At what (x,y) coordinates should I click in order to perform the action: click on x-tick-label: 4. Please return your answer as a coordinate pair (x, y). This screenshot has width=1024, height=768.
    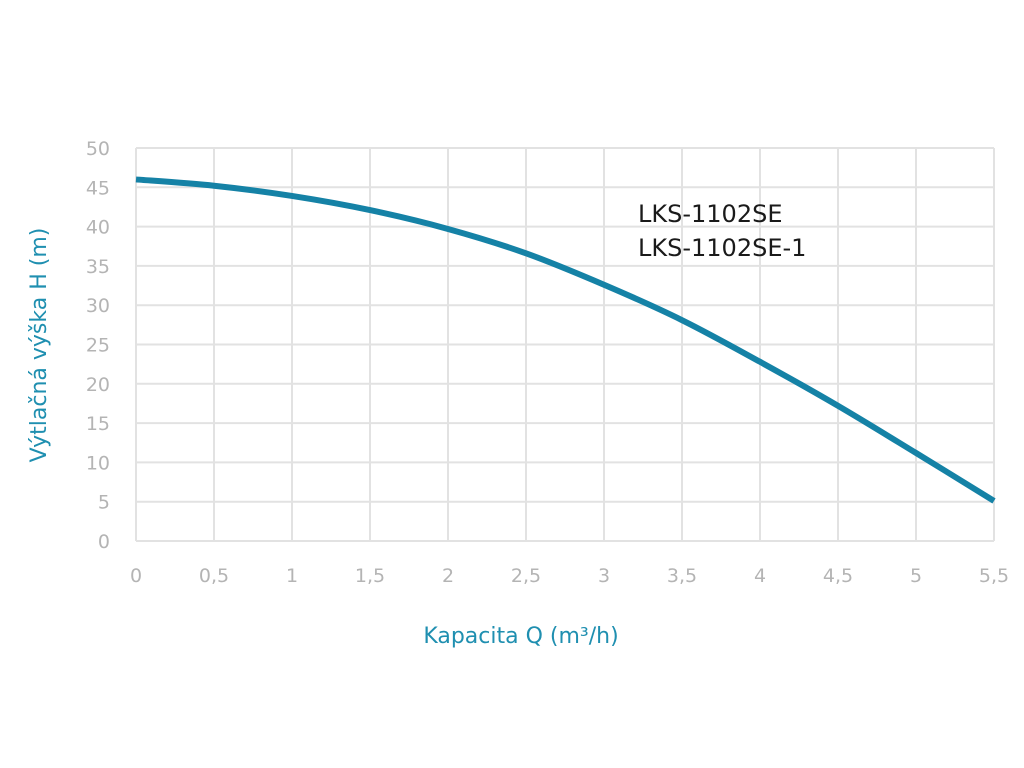
    Looking at the image, I should click on (760, 576).